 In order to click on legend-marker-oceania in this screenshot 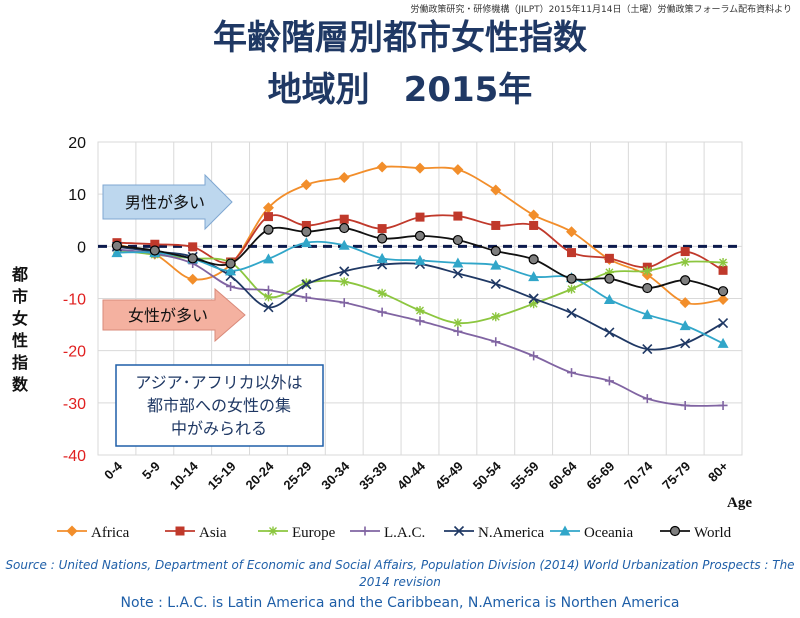, I will do `click(565, 530)`.